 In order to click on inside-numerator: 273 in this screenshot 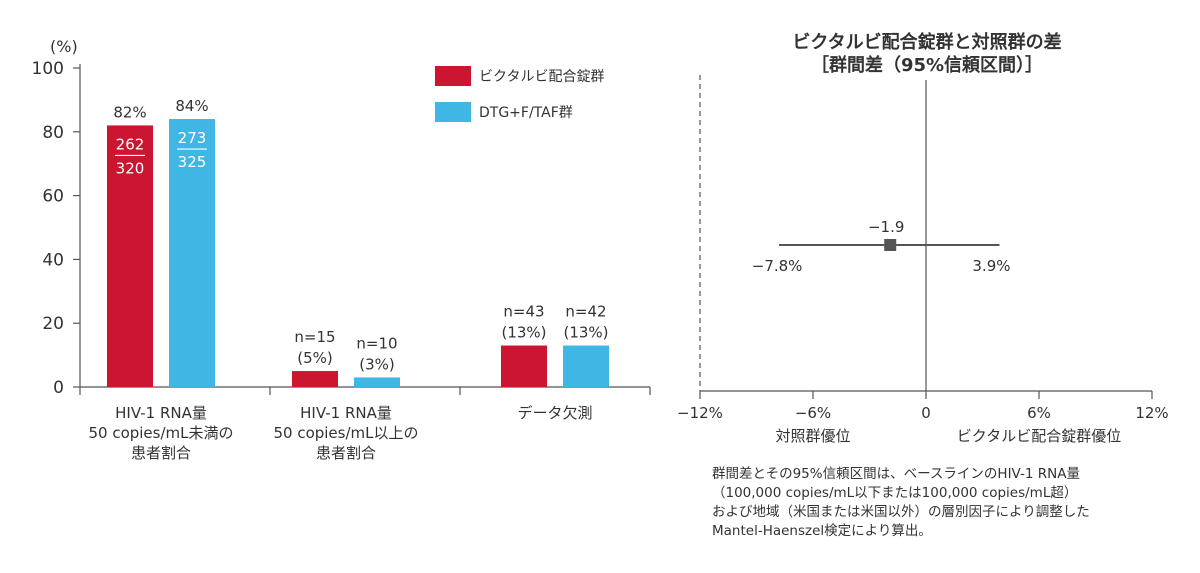, I will do `click(192, 138)`.